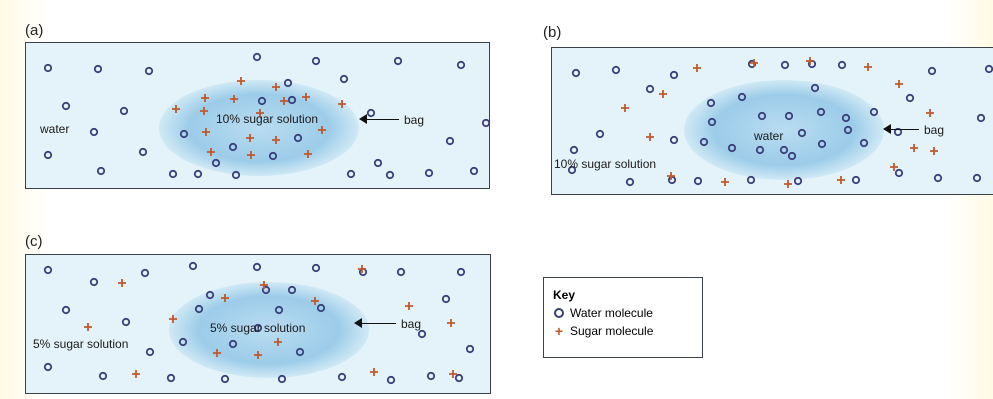 The height and width of the screenshot is (399, 993). What do you see at coordinates (612, 331) in the screenshot?
I see `key-item-label: Sugar molecule` at bounding box center [612, 331].